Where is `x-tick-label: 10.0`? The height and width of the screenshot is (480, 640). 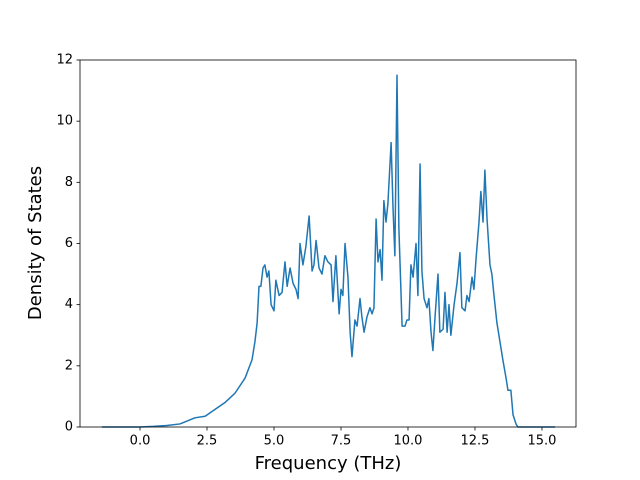 x-tick-label: 10.0 is located at coordinates (408, 441).